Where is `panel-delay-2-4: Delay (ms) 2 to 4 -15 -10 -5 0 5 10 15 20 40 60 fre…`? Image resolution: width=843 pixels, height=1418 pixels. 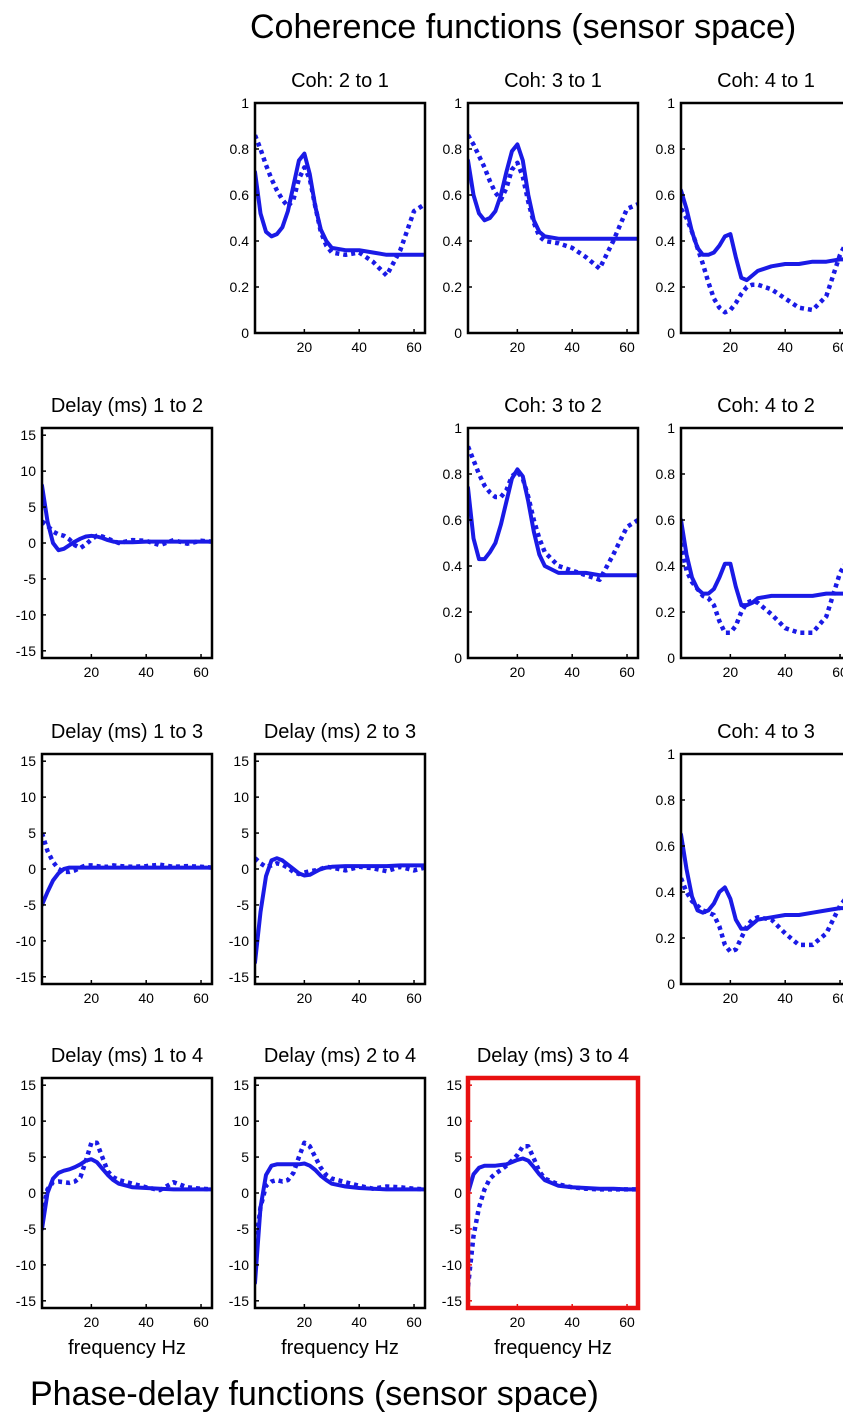 panel-delay-2-4: Delay (ms) 2 to 4 -15 -10 -5 0 5 10 15 20 40 60 fre… is located at coordinates (328, 1202).